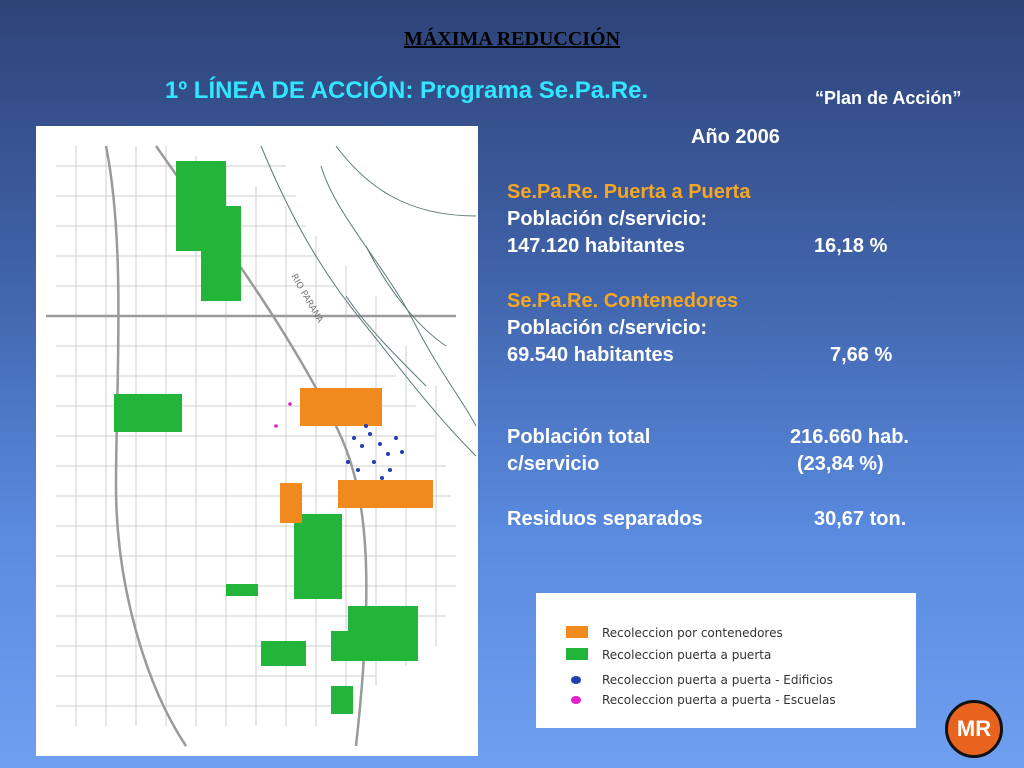 The image size is (1024, 768). What do you see at coordinates (407, 90) in the screenshot?
I see `slide-subtitle: 1º LÍNEA DE ACCIÓN: Programa Se.Pa.Re.` at bounding box center [407, 90].